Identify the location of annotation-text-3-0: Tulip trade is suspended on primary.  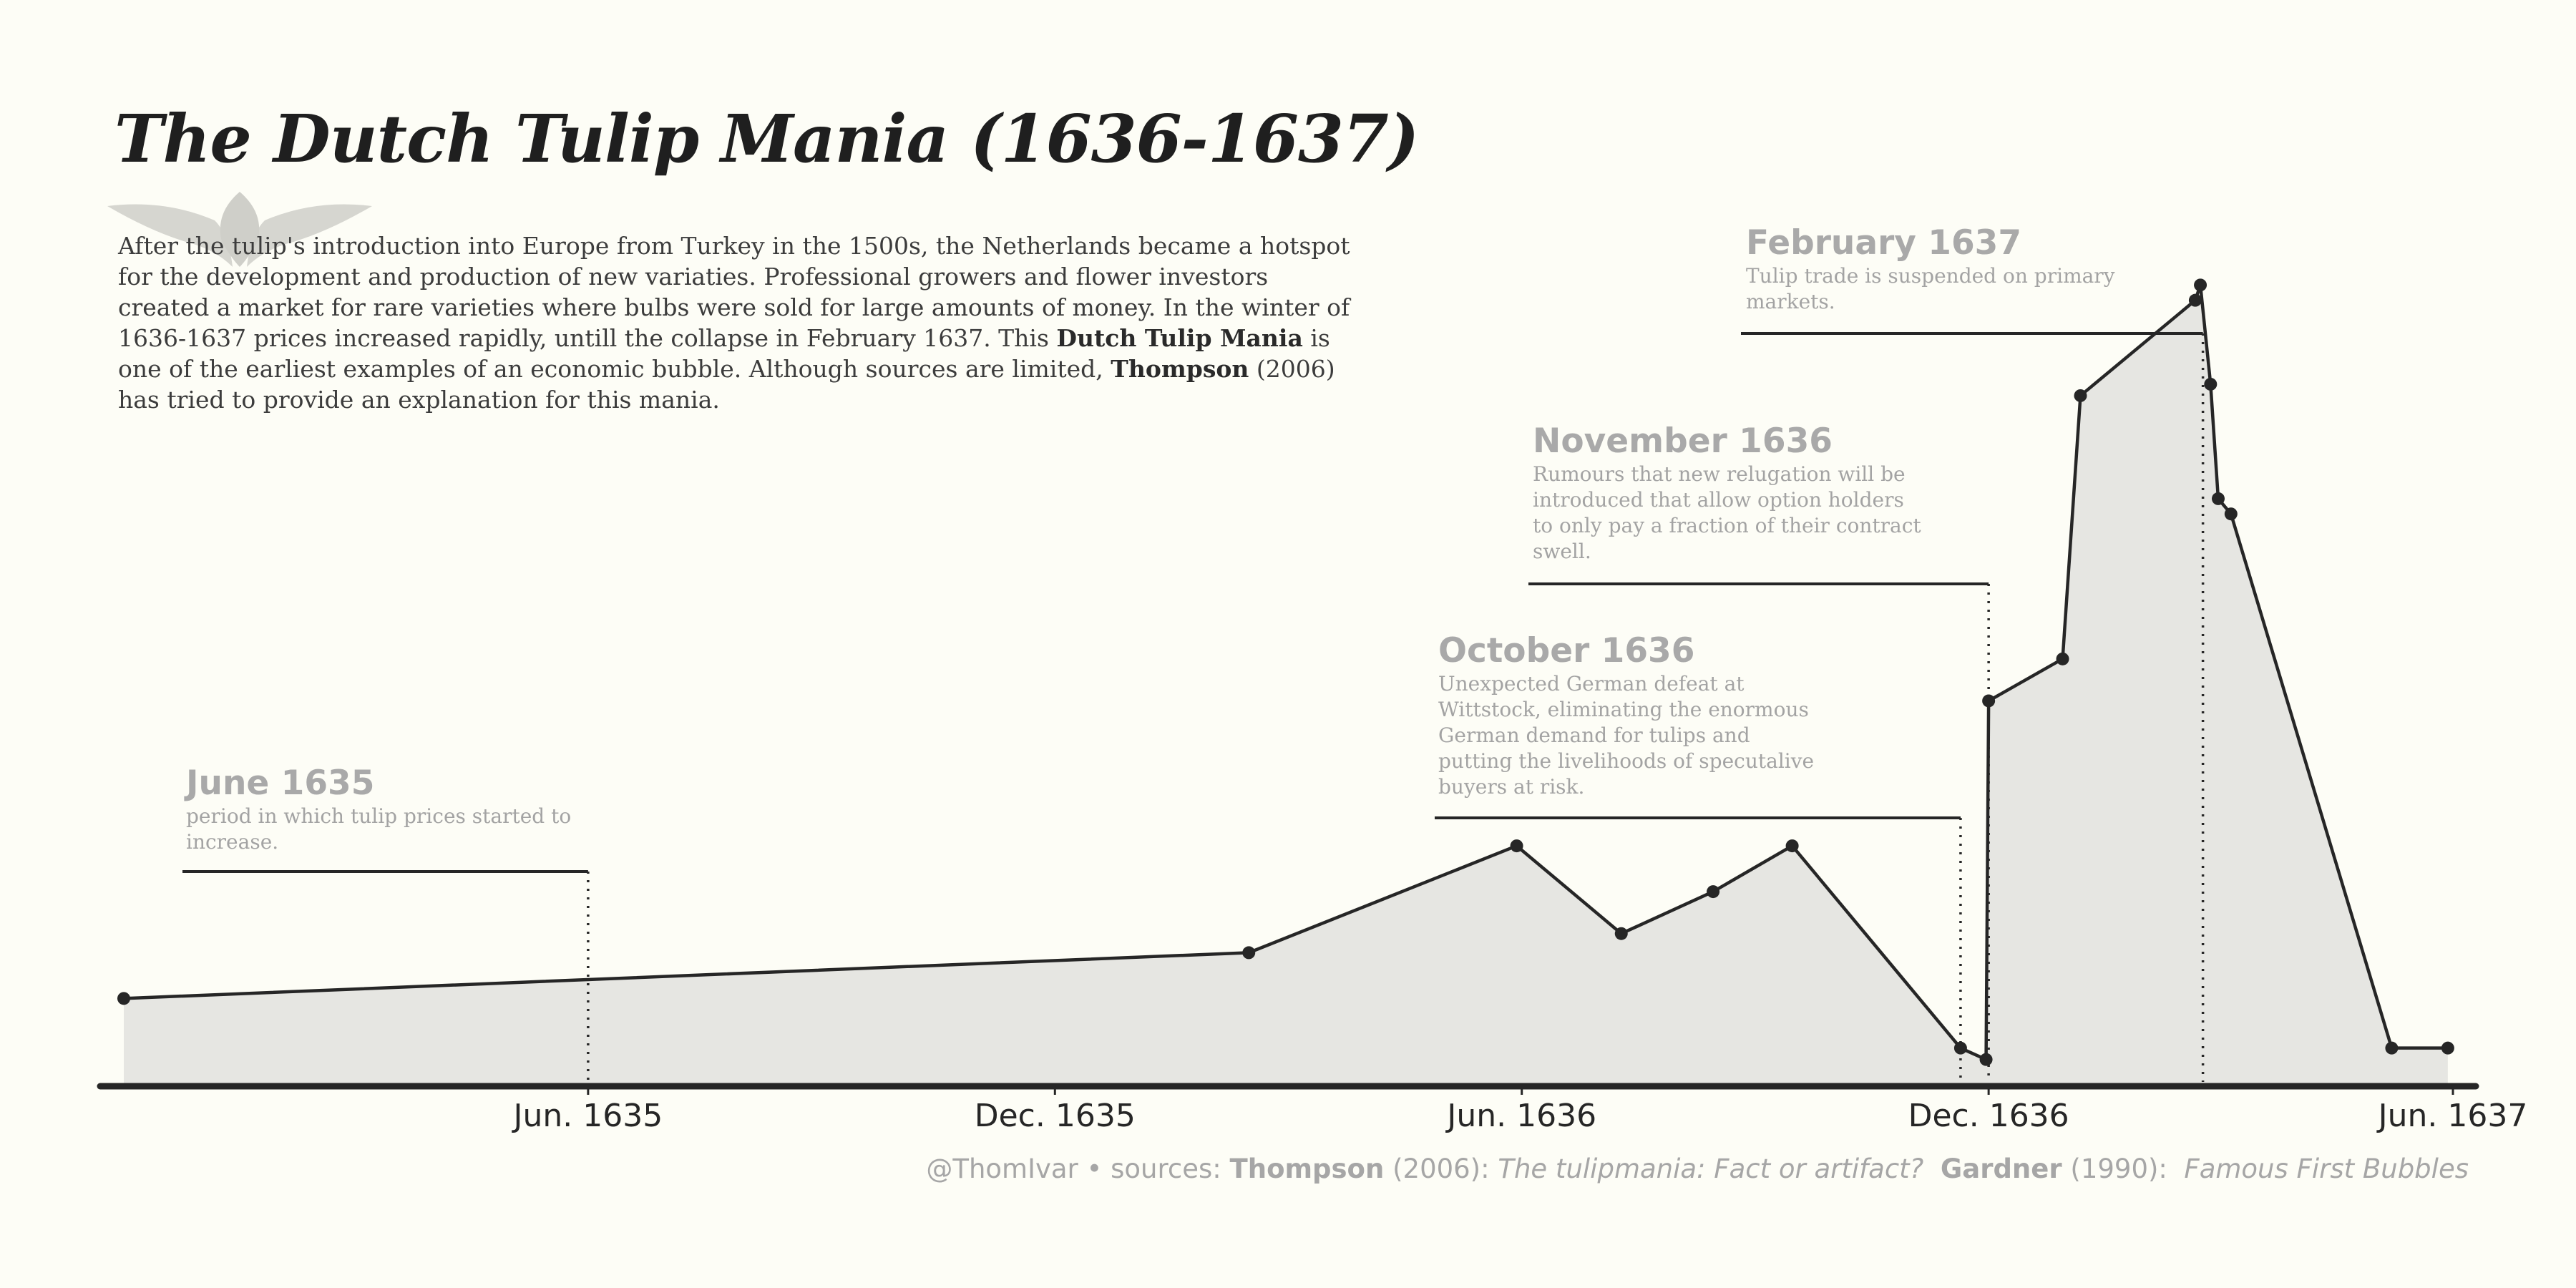
(1930, 276).